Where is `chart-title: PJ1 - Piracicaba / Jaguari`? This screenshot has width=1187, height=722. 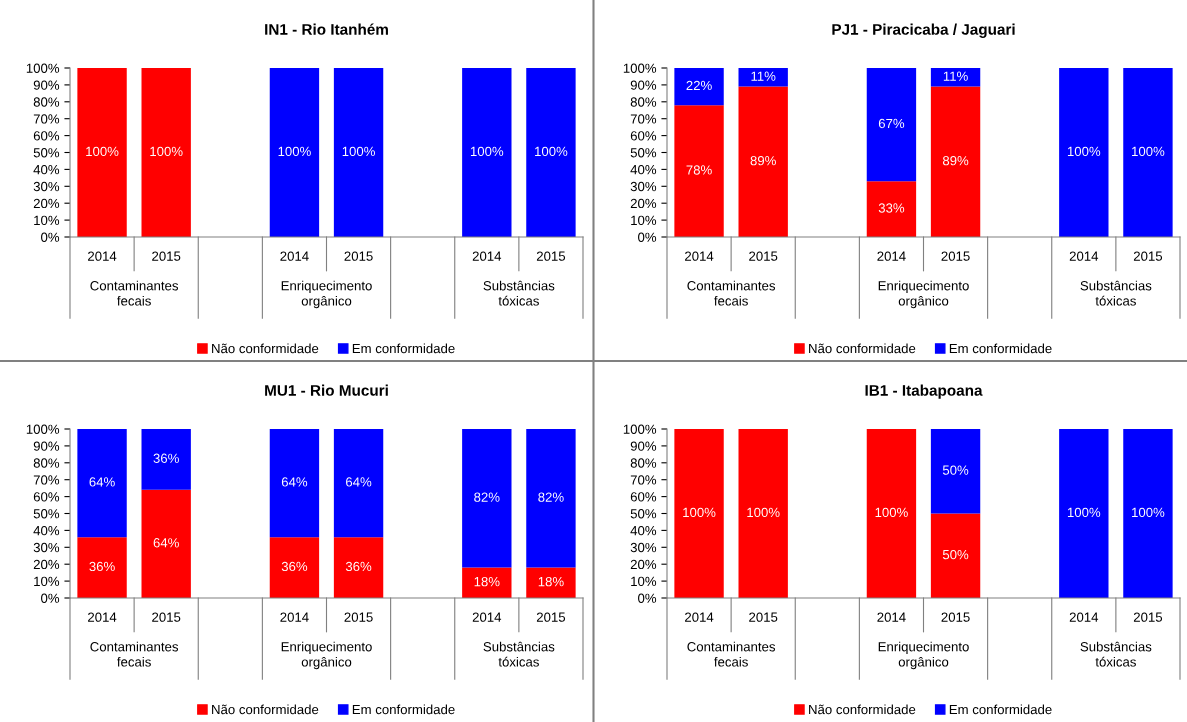 chart-title: PJ1 - Piracicaba / Jaguari is located at coordinates (923, 30).